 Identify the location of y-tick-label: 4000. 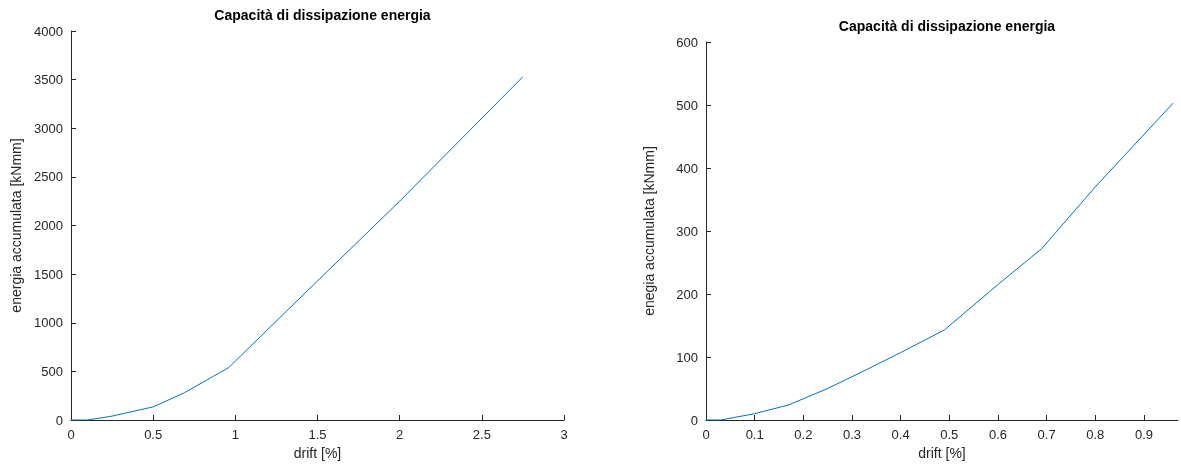
(48, 31).